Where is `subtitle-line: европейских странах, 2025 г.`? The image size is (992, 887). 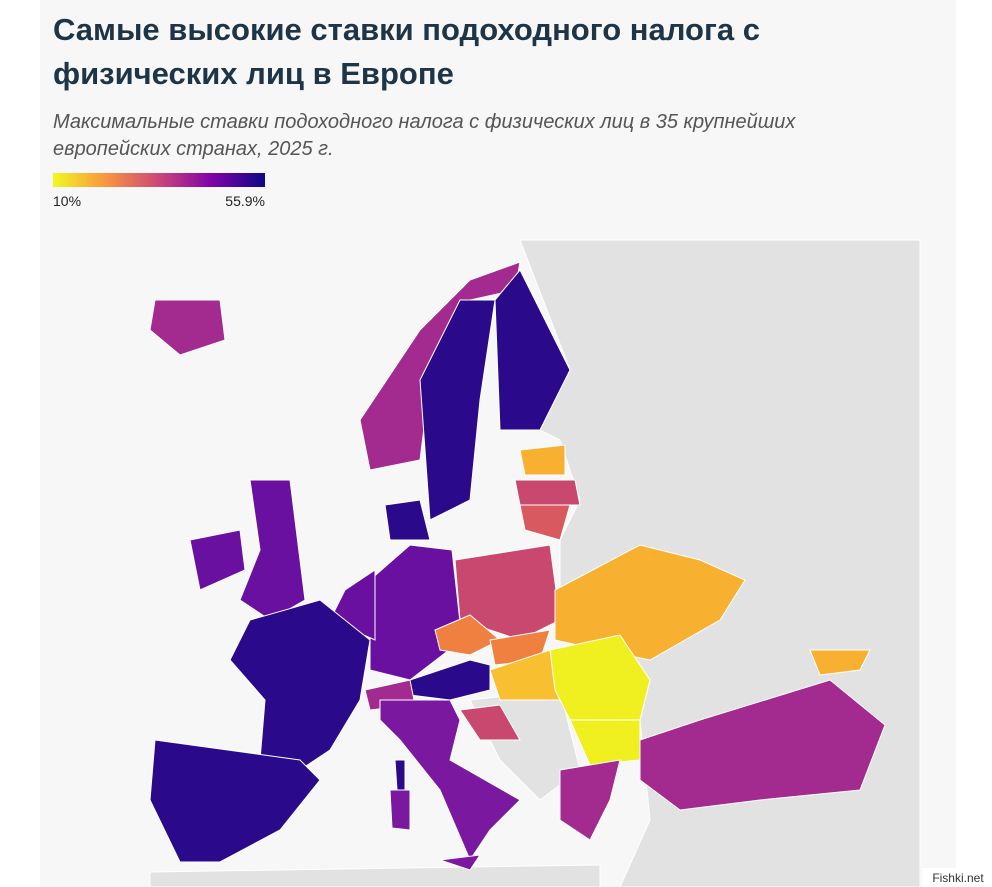
subtitle-line: европейских странах, 2025 г. is located at coordinates (193, 149).